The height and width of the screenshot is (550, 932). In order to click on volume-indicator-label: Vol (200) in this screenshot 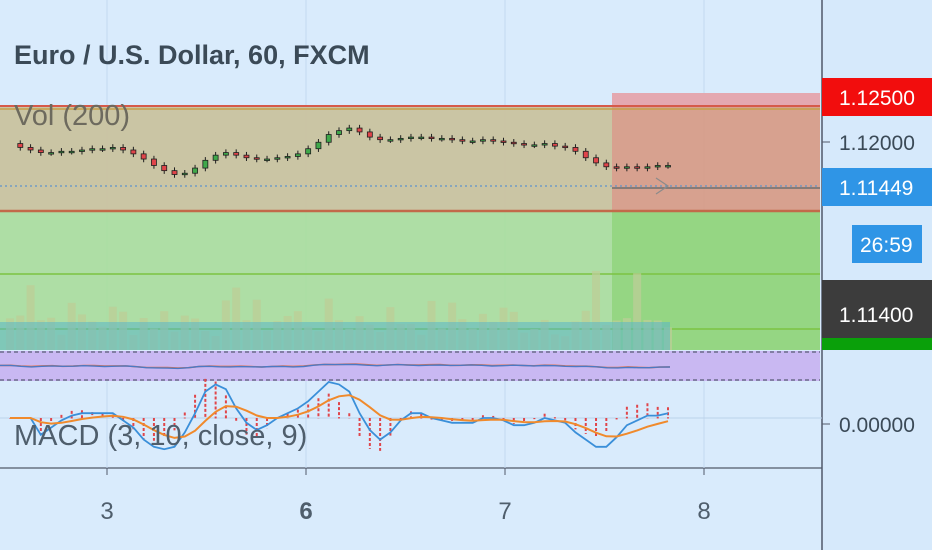, I will do `click(72, 116)`.